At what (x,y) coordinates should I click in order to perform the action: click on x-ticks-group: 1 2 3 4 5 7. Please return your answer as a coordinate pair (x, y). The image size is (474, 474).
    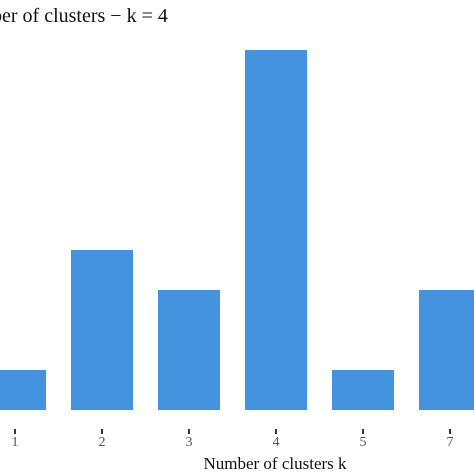
    Looking at the image, I should click on (233, 439).